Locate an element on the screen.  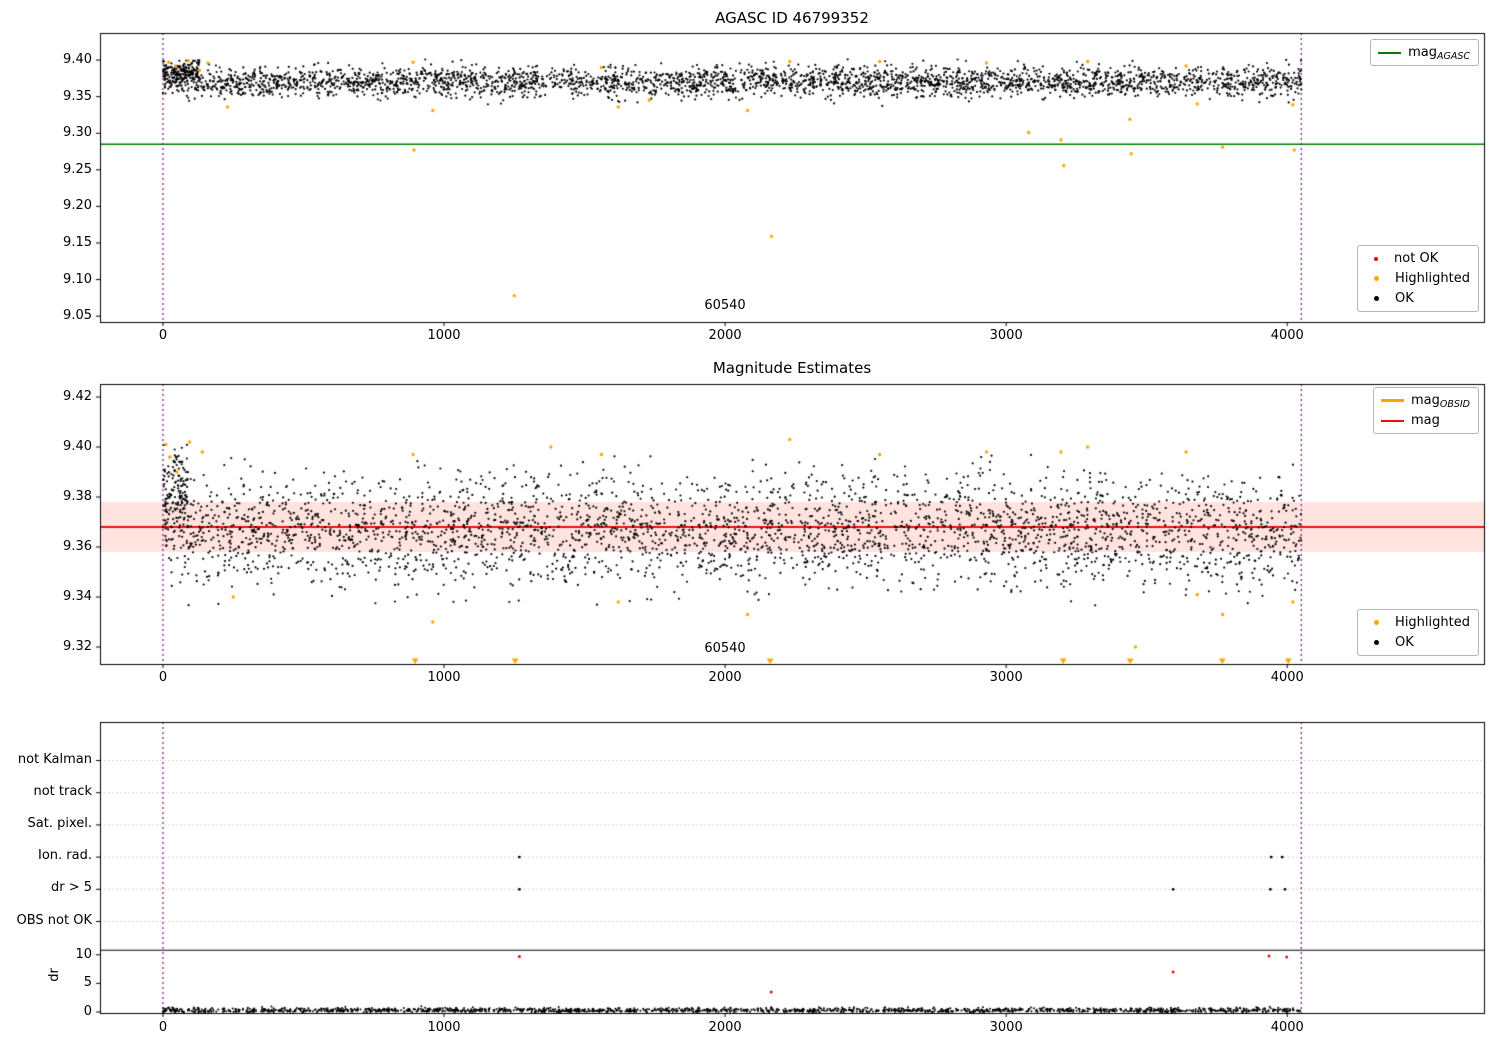
legend-entry-mag-agasc: magAGASC is located at coordinates (1424, 52).